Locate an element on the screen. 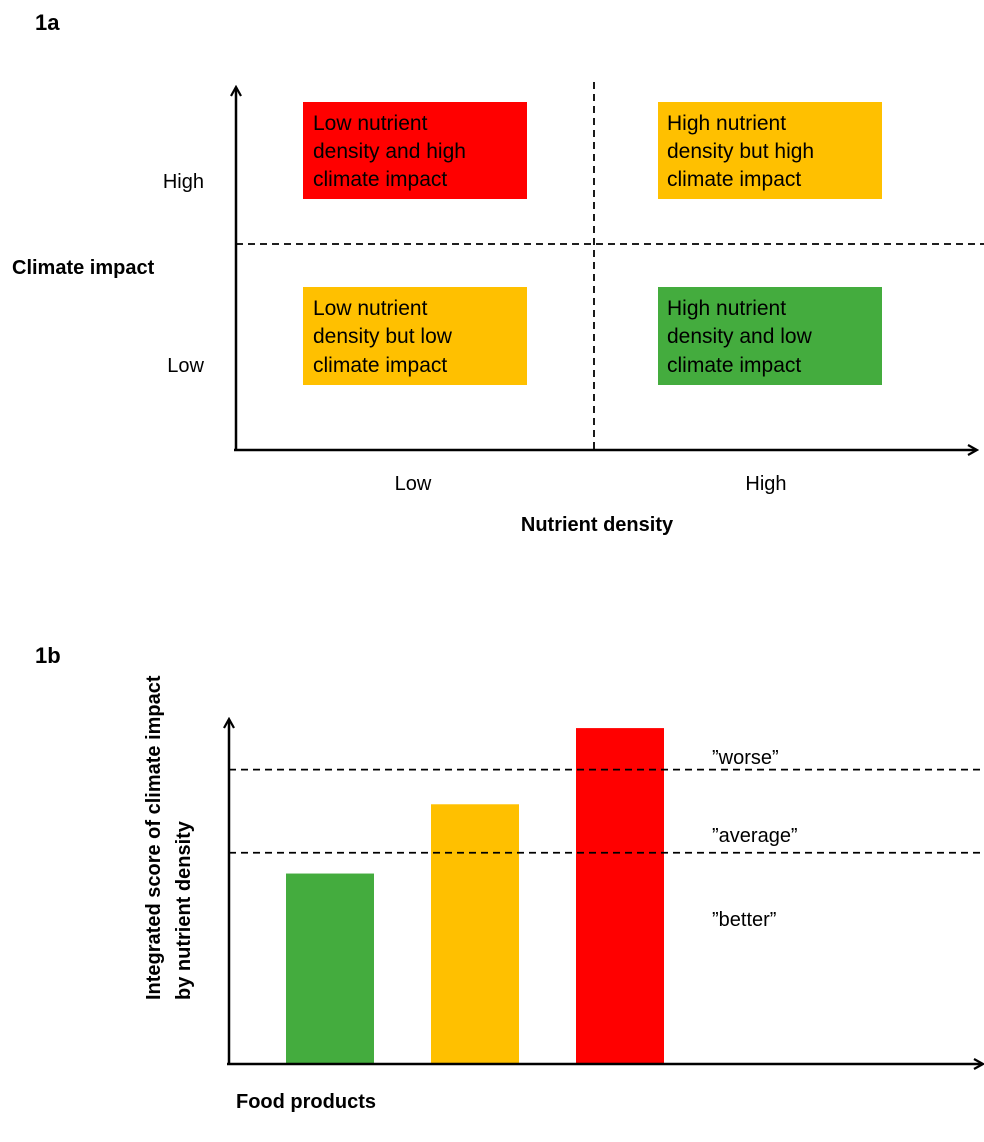  y-axis-title: Climate impact is located at coordinates (83, 268).